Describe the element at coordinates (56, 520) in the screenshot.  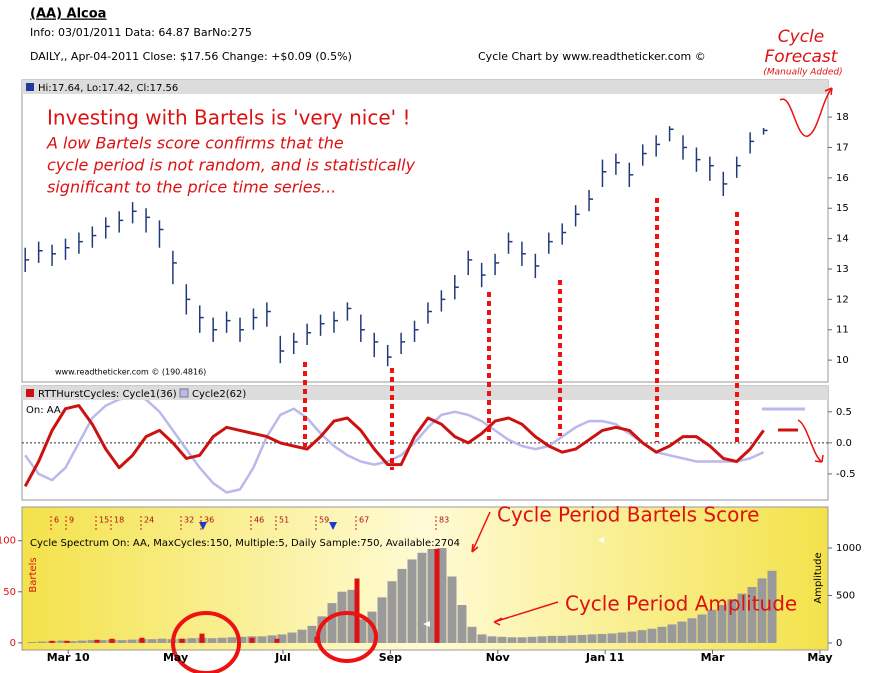
I see `period-label: 6` at that location.